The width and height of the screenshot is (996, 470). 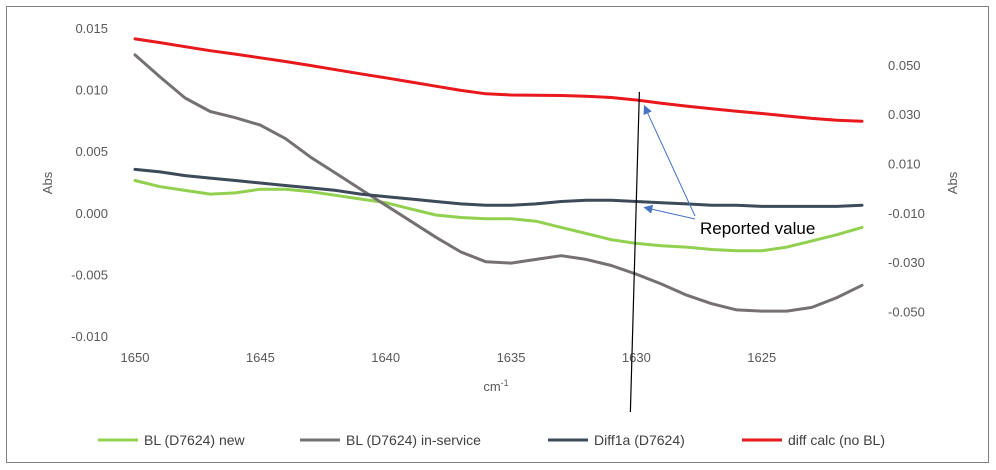 What do you see at coordinates (634, 252) in the screenshot?
I see `reported-value-marker-line` at bounding box center [634, 252].